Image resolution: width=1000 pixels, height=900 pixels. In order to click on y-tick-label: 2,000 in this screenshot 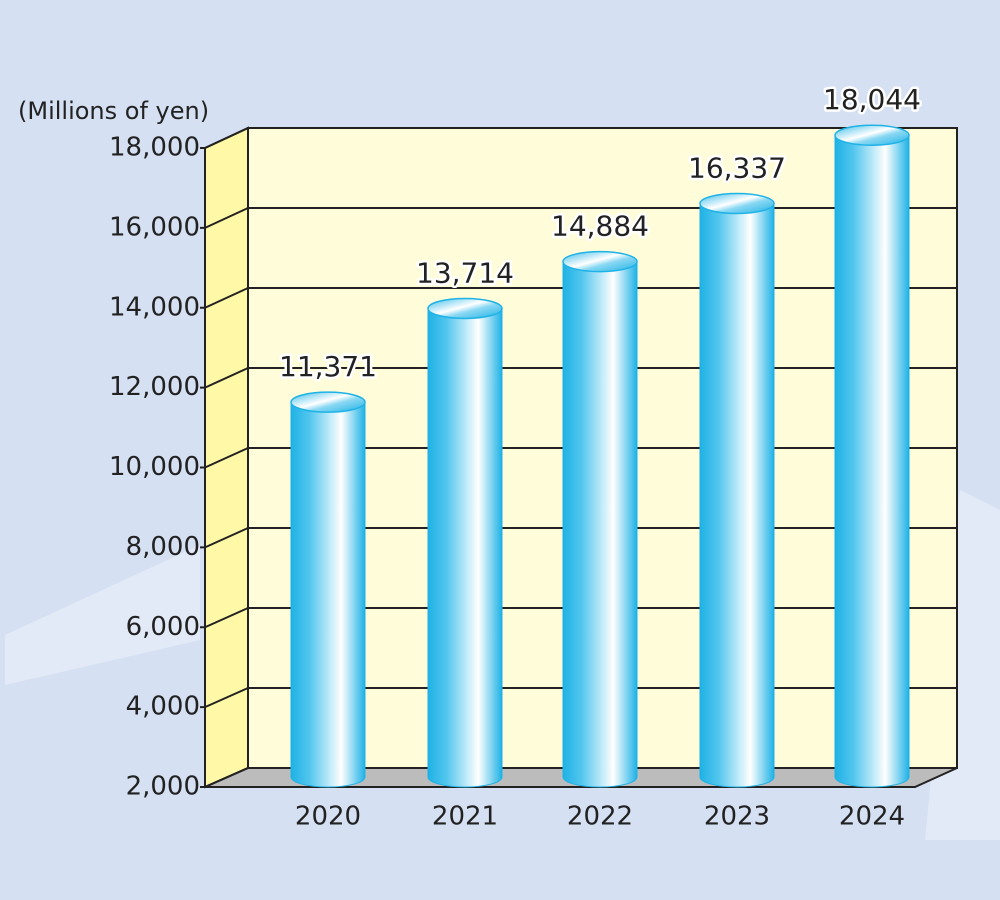, I will do `click(163, 787)`.